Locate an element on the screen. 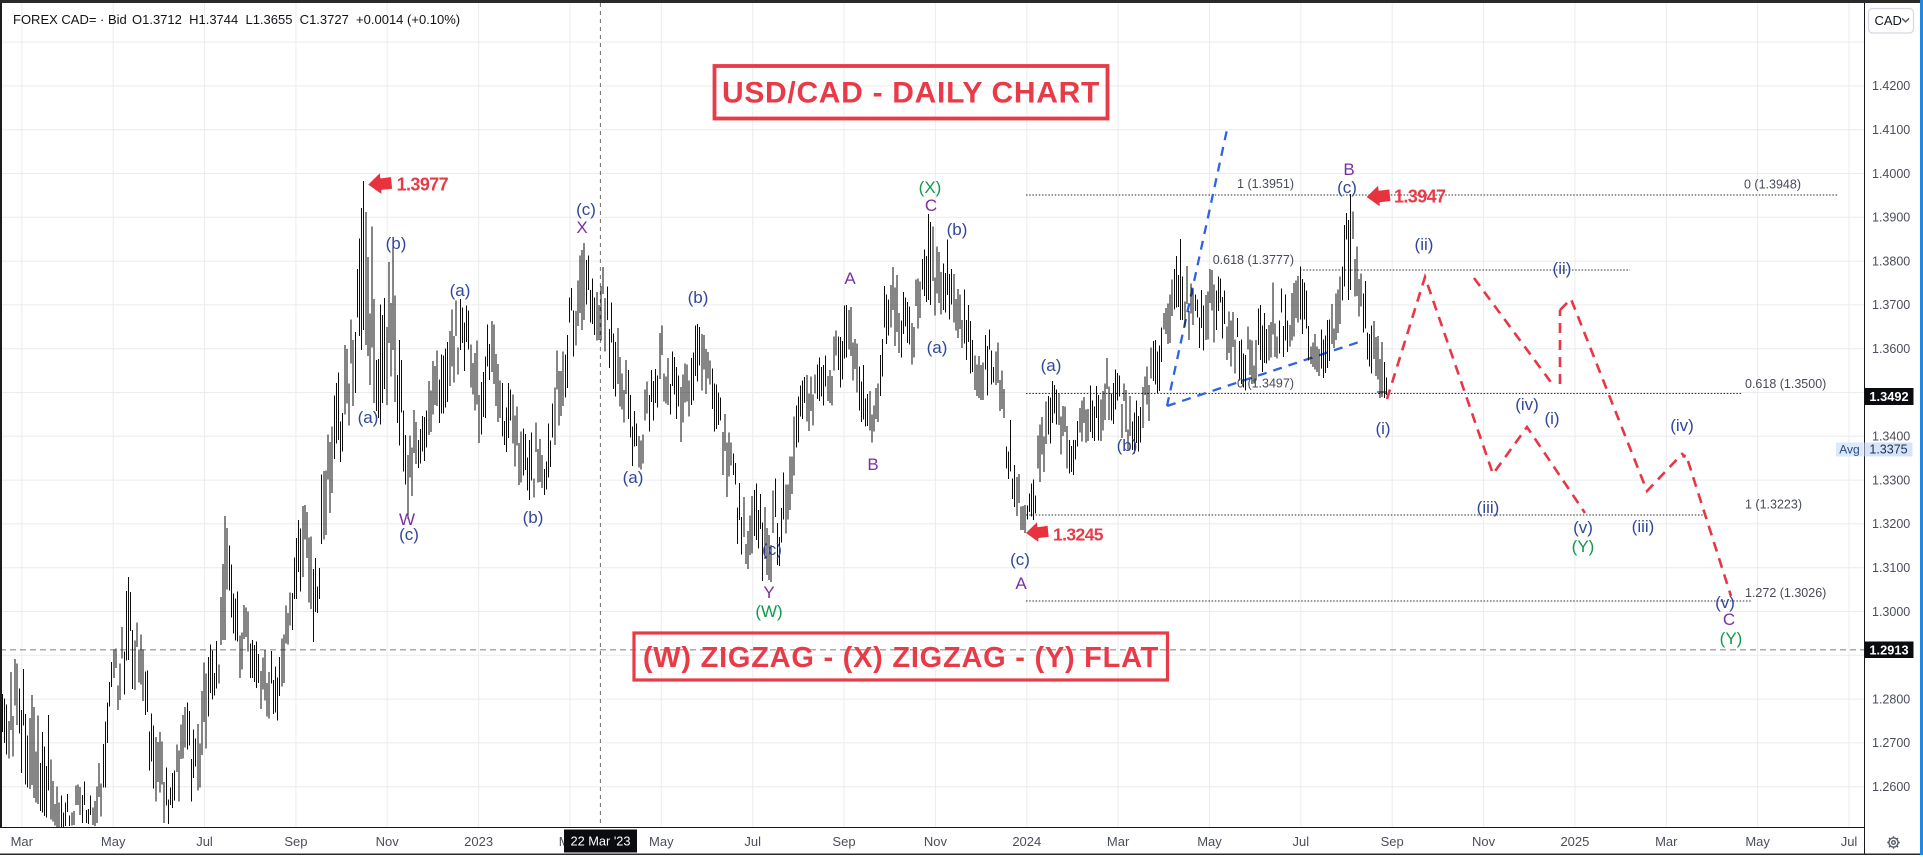 The height and width of the screenshot is (860, 1923). svg-text: 1.3200 is located at coordinates (1891, 524).